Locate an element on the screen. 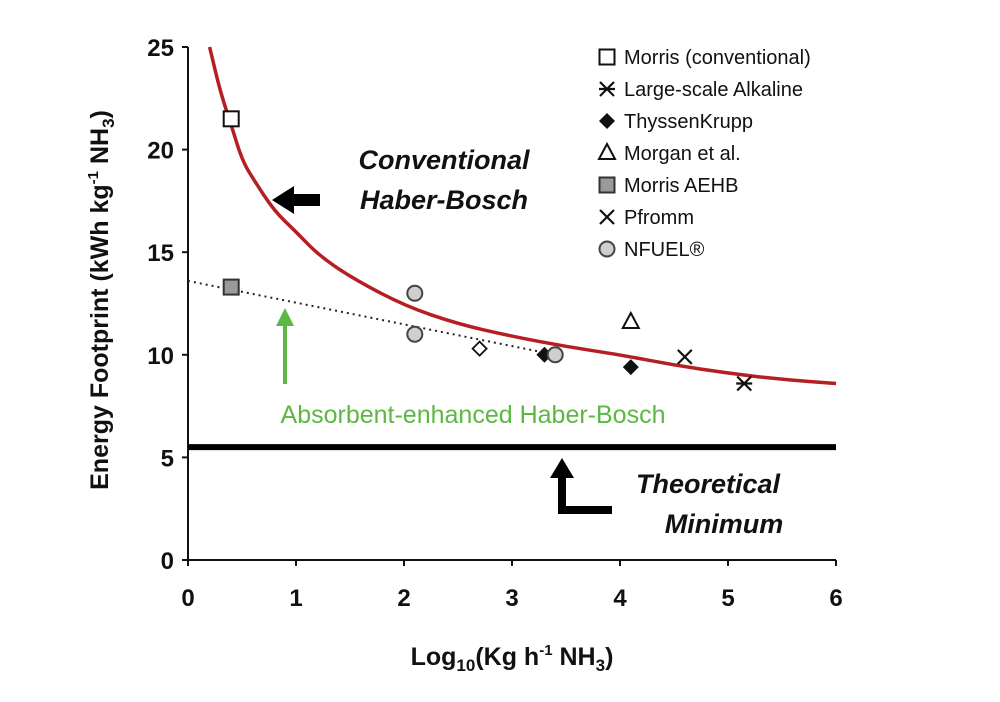 The height and width of the screenshot is (702, 1000). legend-label: Large-scale Alkaline is located at coordinates (713, 90).